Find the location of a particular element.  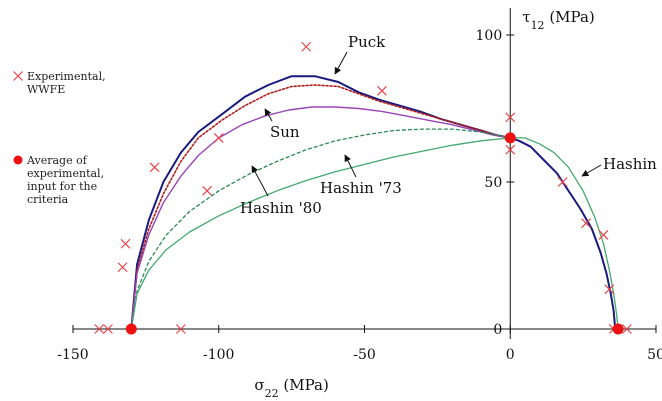

x-tick-label: -50 is located at coordinates (364, 355).